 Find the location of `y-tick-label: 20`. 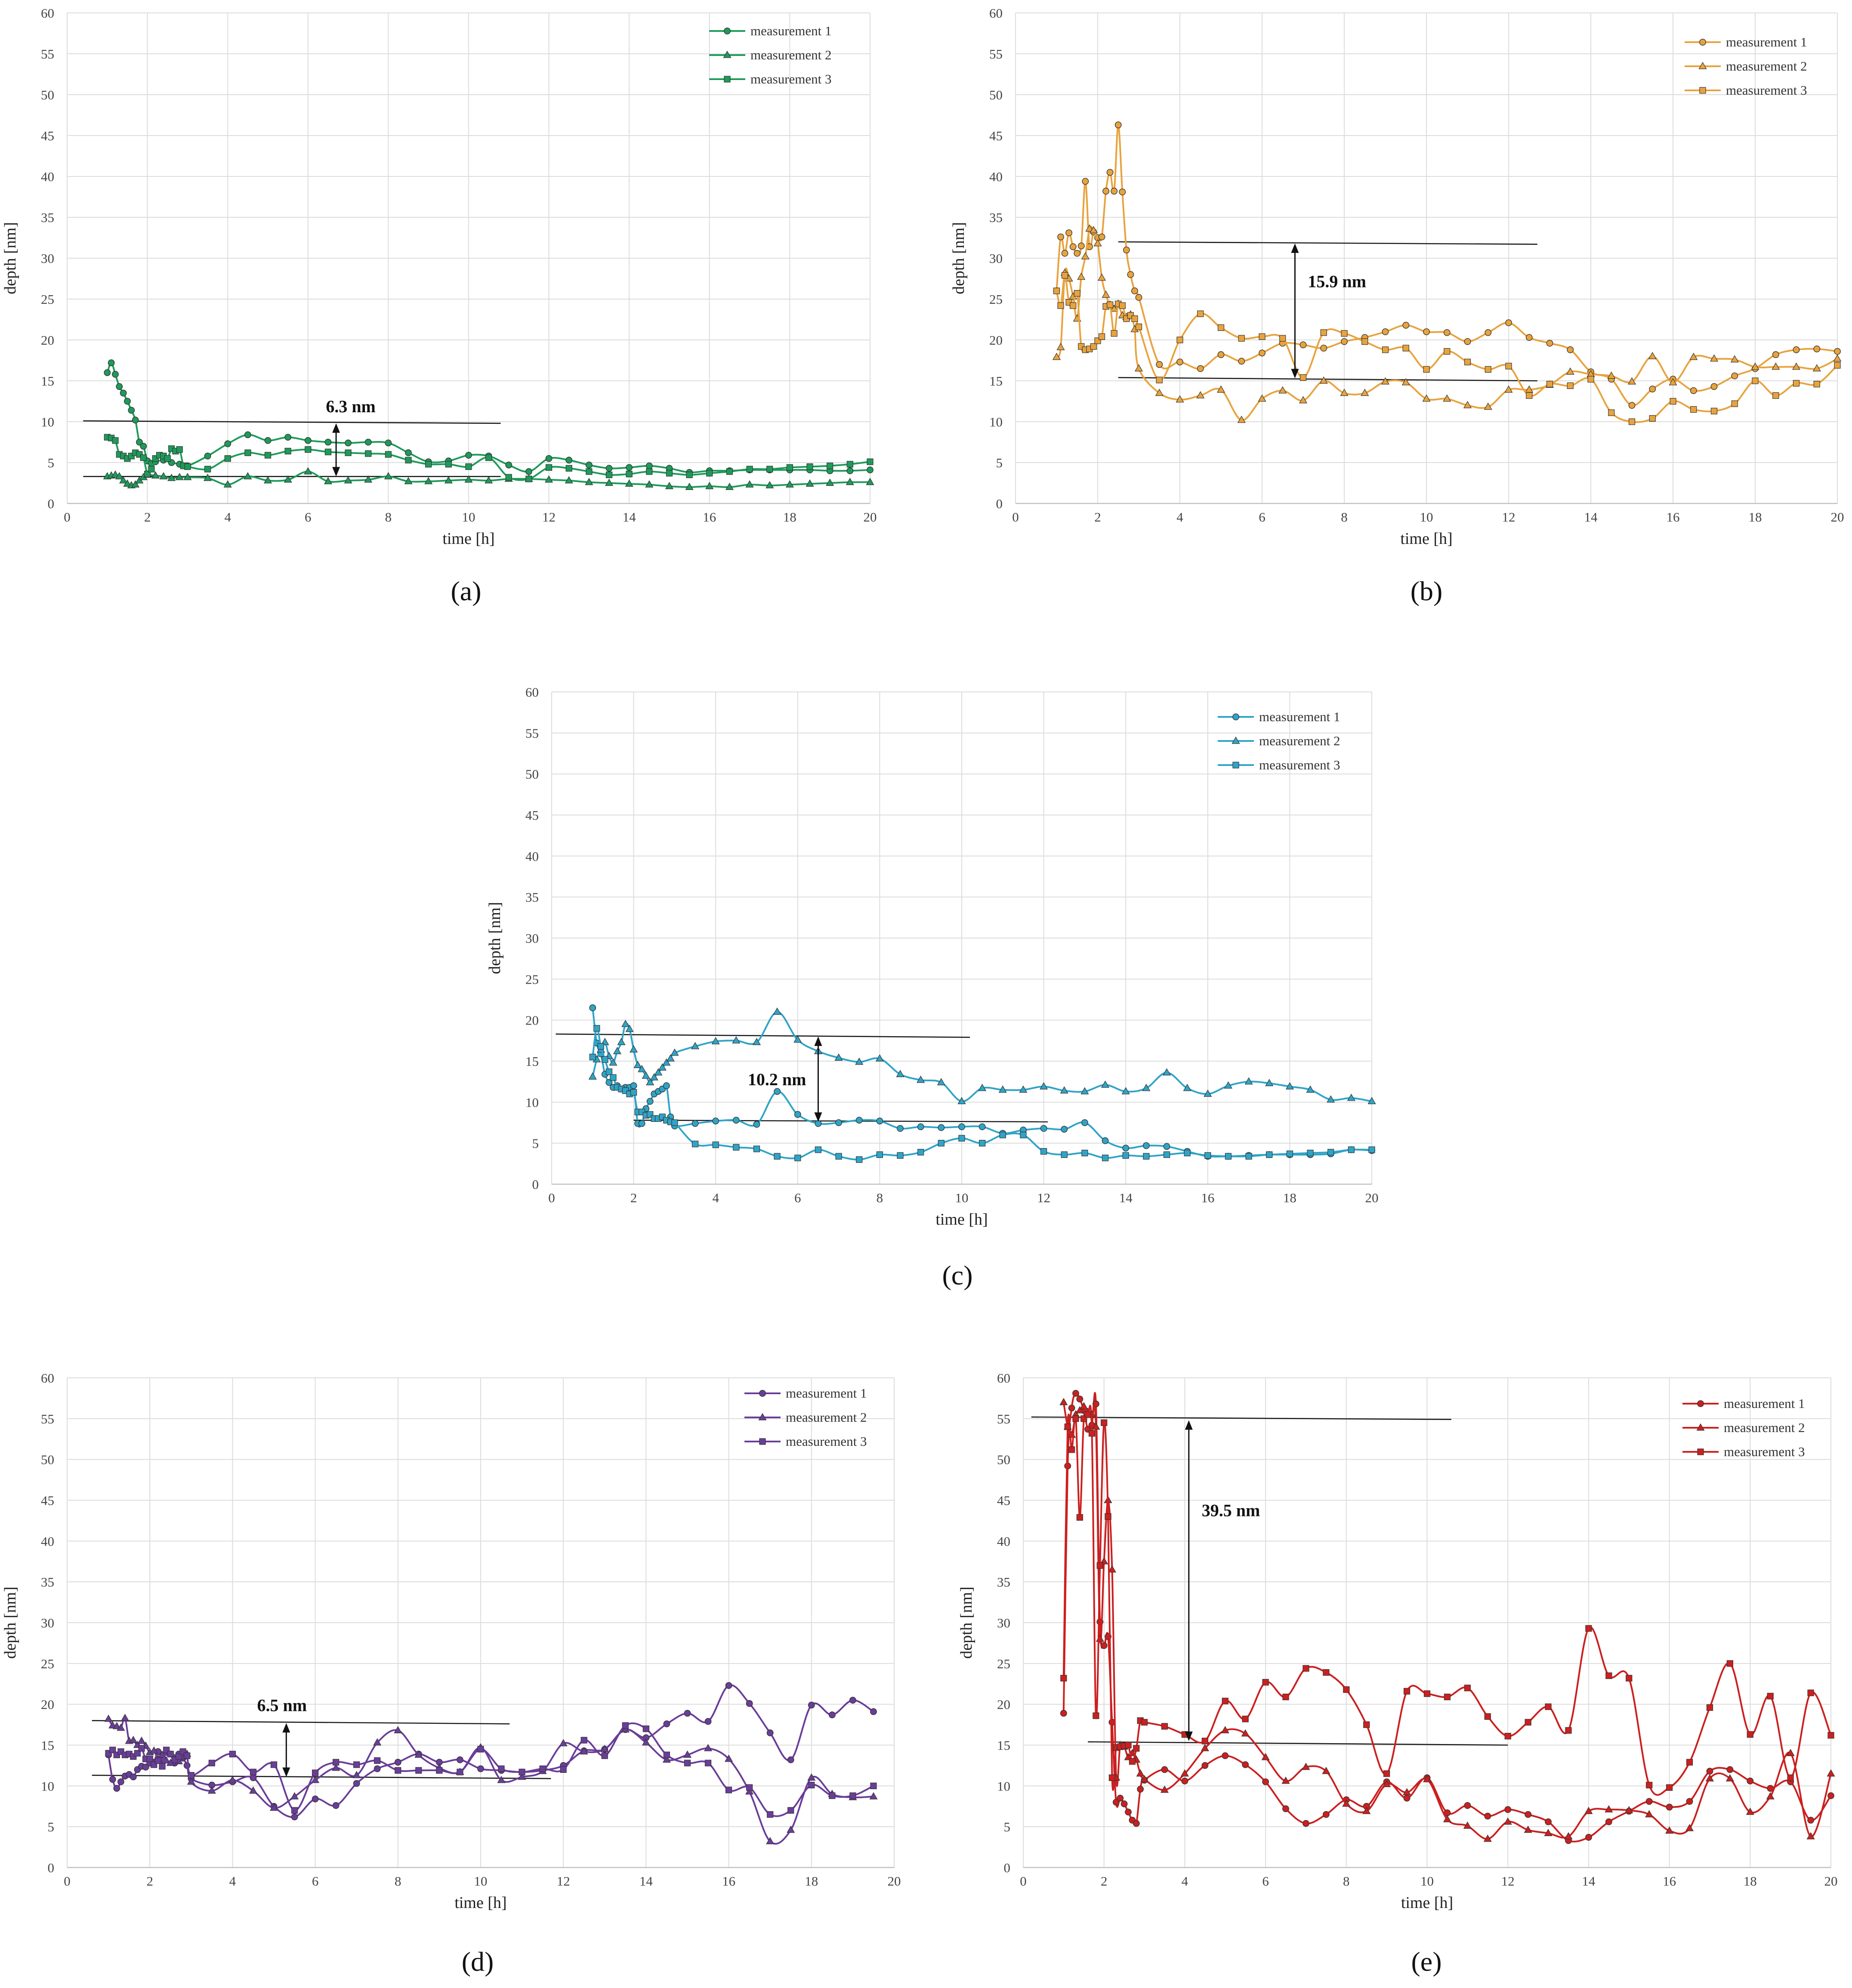

y-tick-label: 20 is located at coordinates (1003, 1704).